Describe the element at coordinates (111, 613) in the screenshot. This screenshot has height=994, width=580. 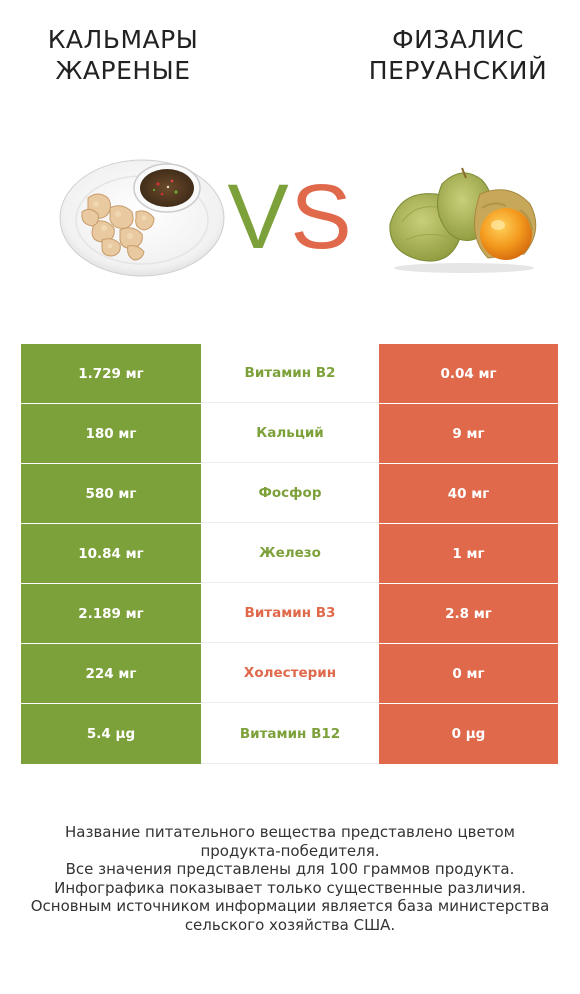
I see `left-food-value: 2.189 мг` at that location.